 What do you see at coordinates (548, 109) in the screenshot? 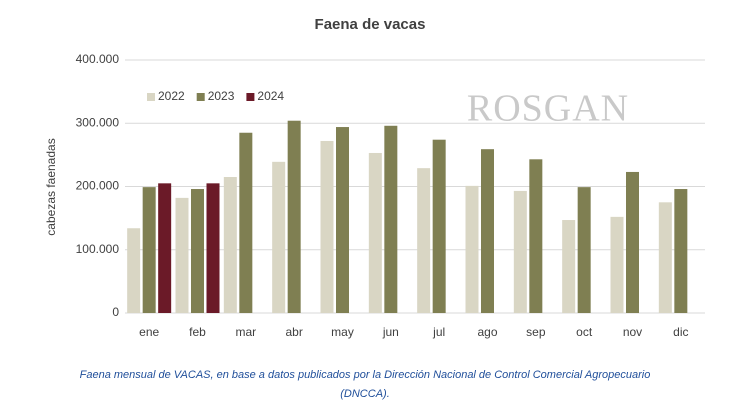
I see `watermark: ROSGAN` at bounding box center [548, 109].